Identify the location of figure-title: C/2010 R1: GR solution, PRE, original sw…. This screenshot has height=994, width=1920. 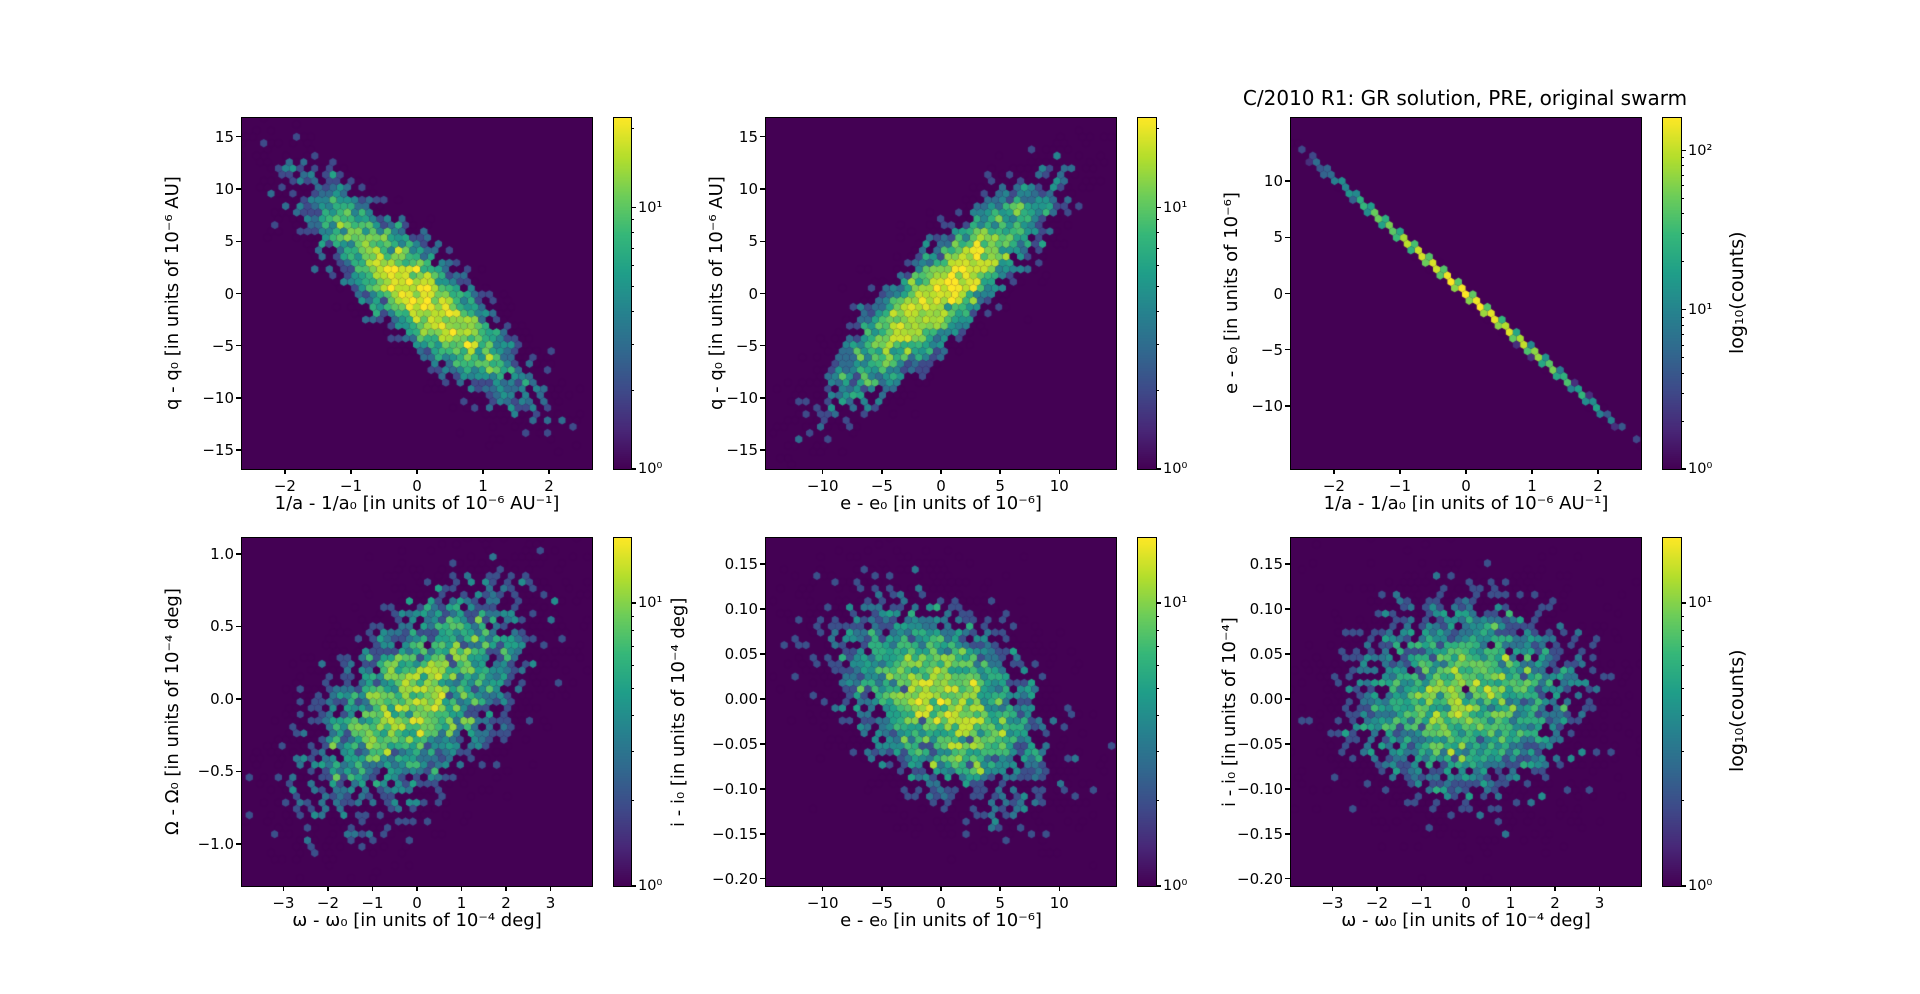
(1465, 98).